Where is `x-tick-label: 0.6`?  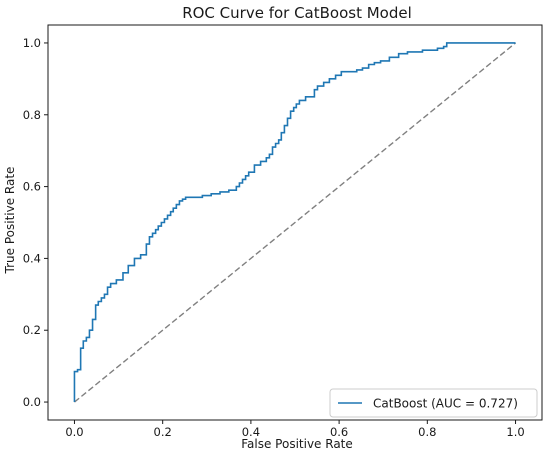
x-tick-label: 0.6 is located at coordinates (339, 432).